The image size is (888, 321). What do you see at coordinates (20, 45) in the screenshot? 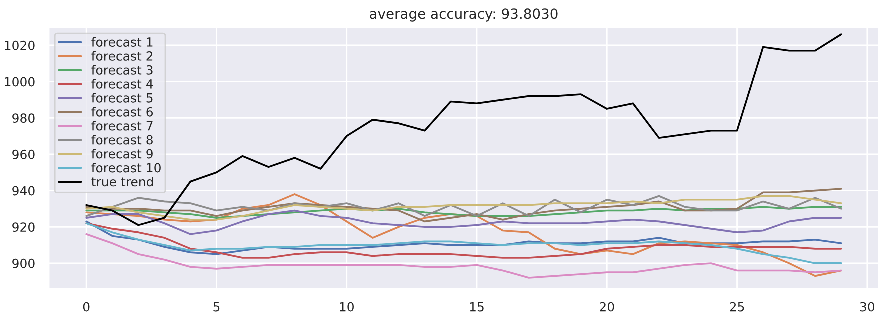
I see `y-tick-label: 1020` at bounding box center [20, 45].